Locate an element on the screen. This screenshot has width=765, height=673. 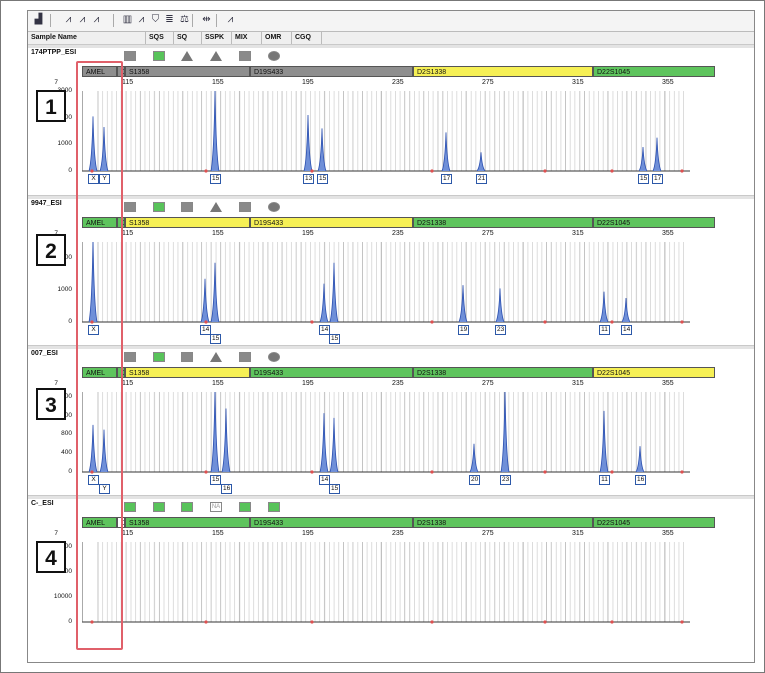
chart-icon: ▟ is located at coordinates (38, 19).